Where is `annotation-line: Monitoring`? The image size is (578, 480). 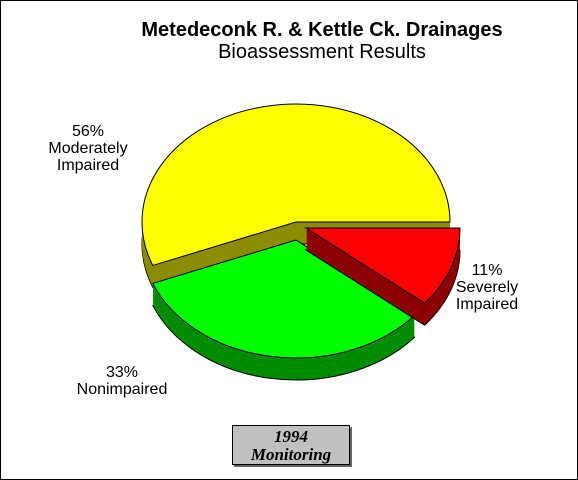 annotation-line: Monitoring is located at coordinates (291, 454).